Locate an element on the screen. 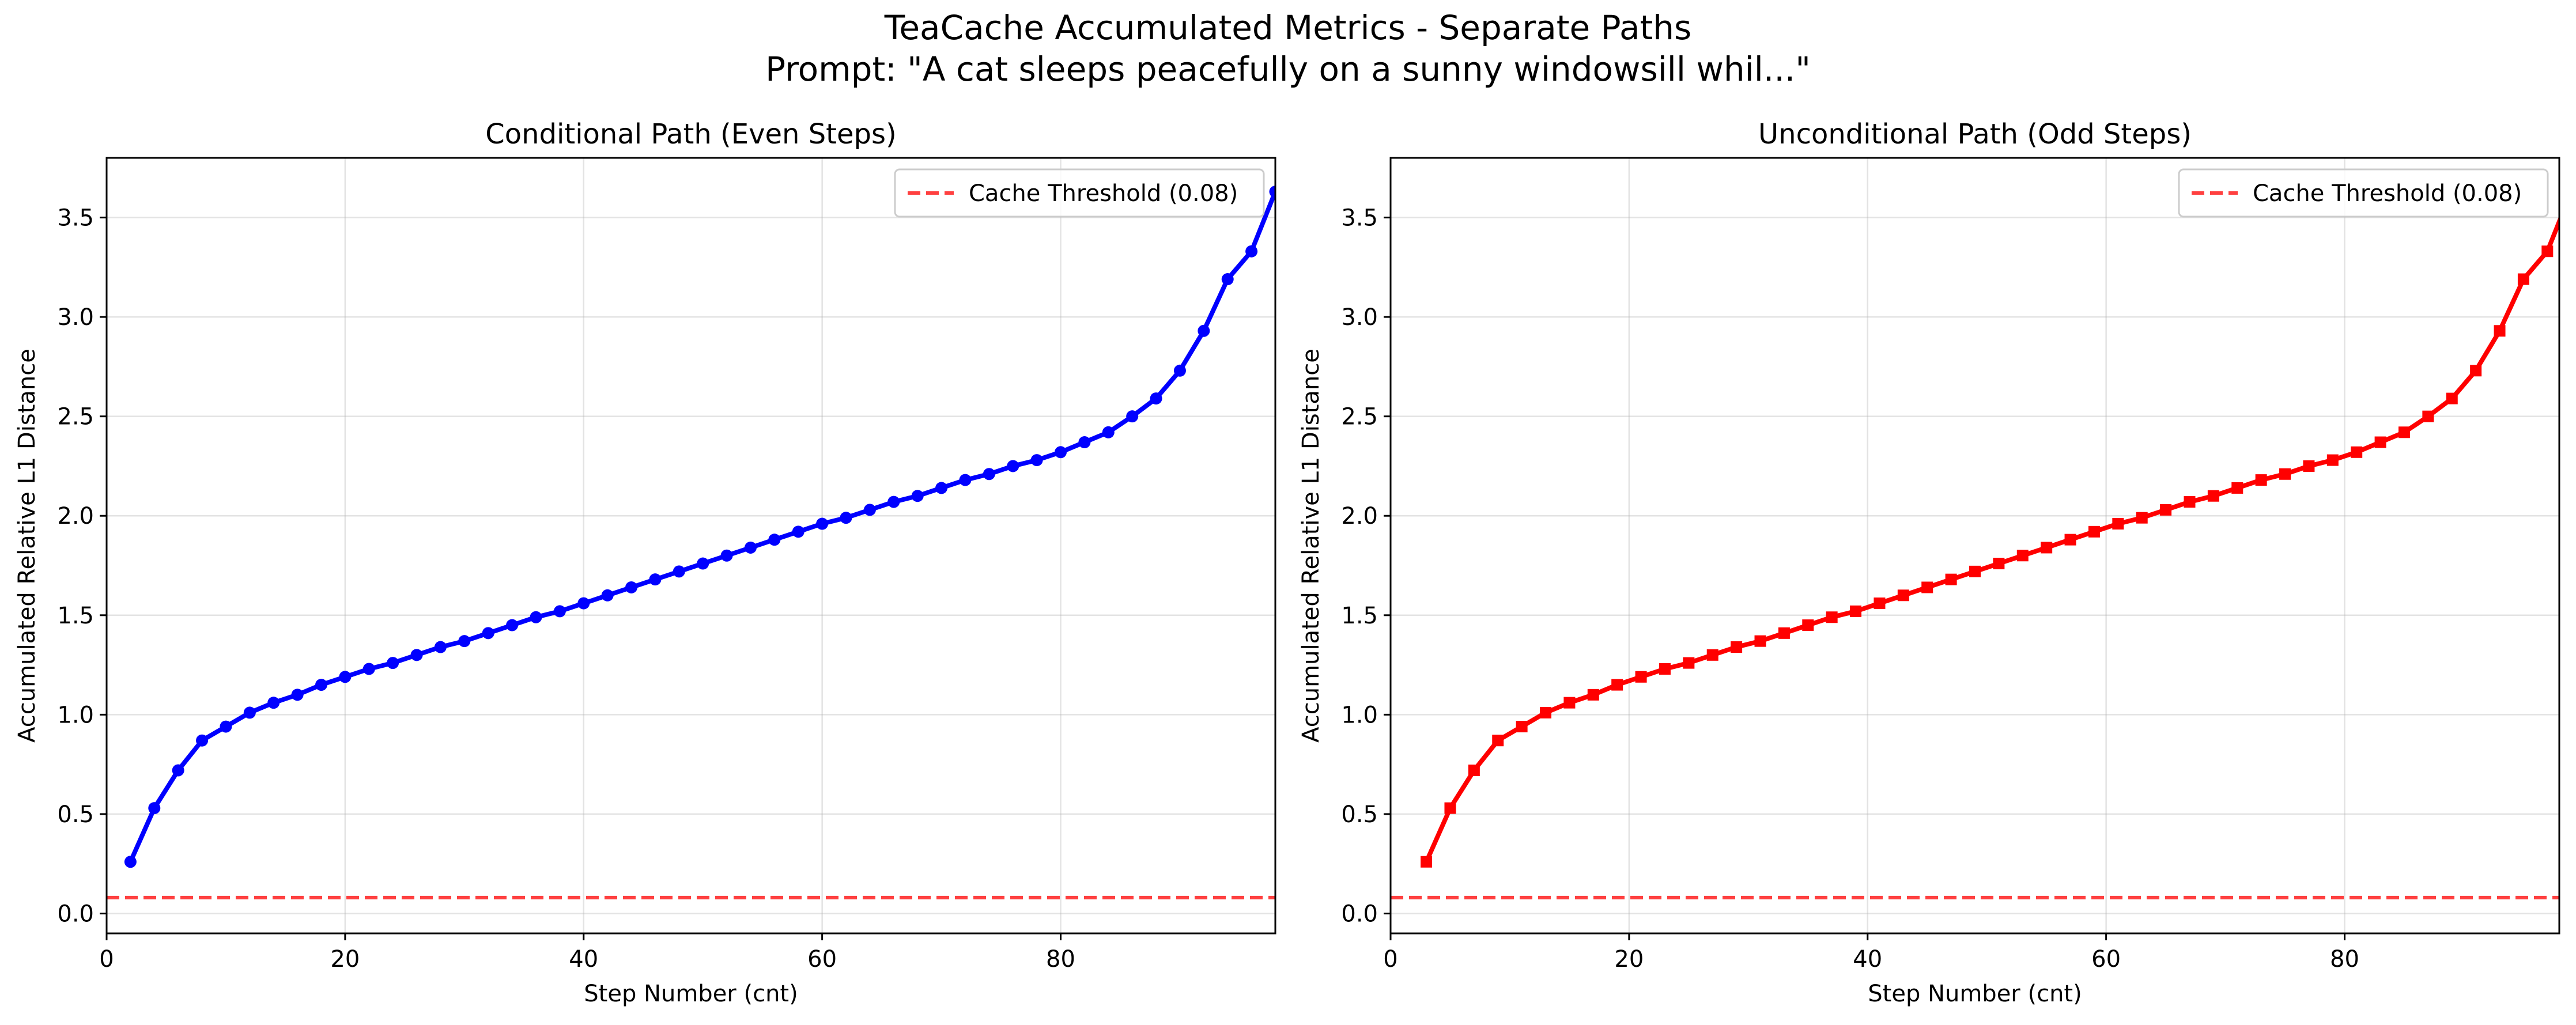 The height and width of the screenshot is (1025, 2576). y-tick-label: 0.0 is located at coordinates (75, 914).